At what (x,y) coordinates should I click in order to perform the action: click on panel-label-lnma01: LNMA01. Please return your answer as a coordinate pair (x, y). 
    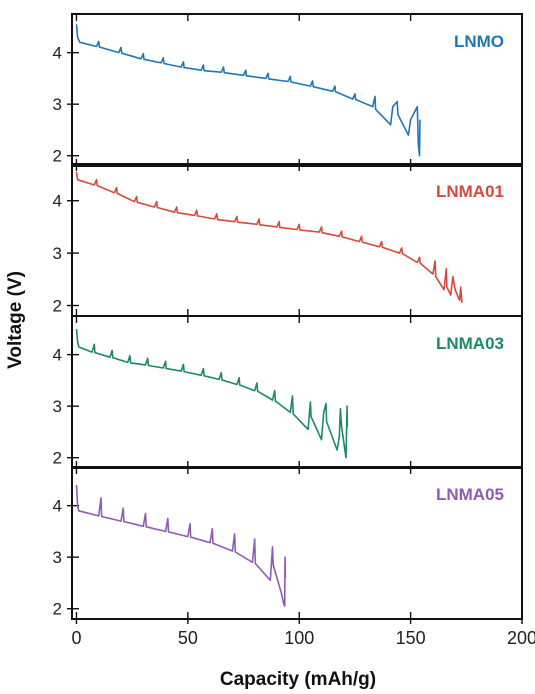
    Looking at the image, I should click on (470, 191).